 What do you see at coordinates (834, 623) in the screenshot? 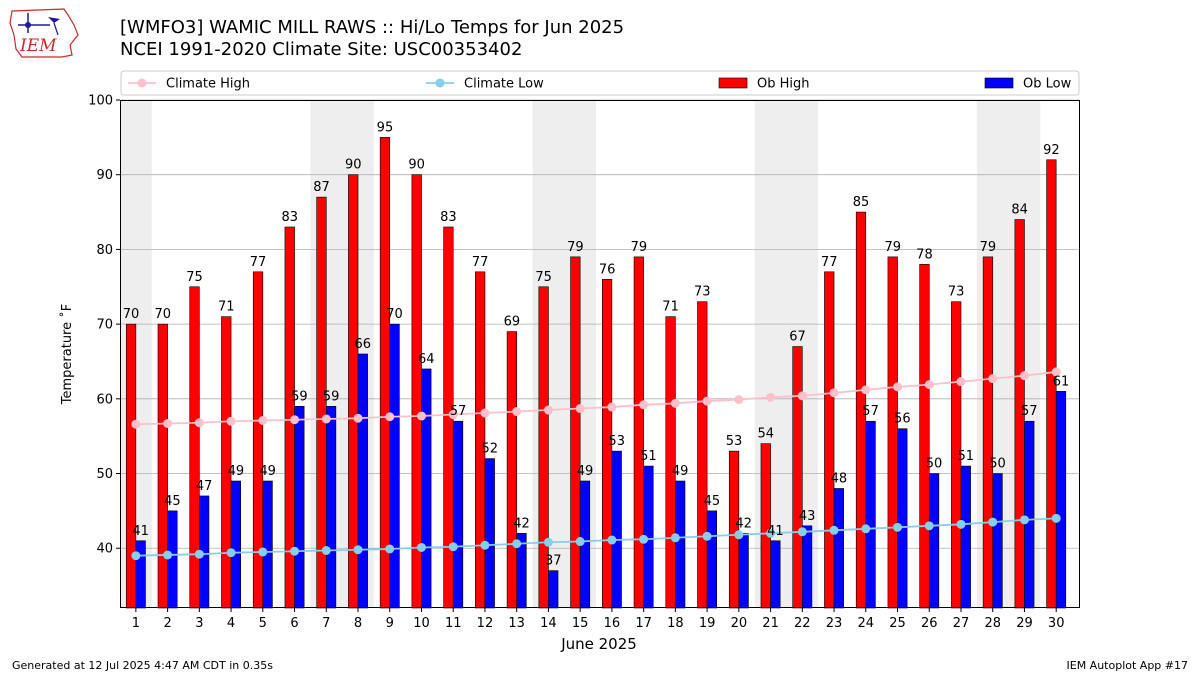
I see `x-tick-label: 23` at bounding box center [834, 623].